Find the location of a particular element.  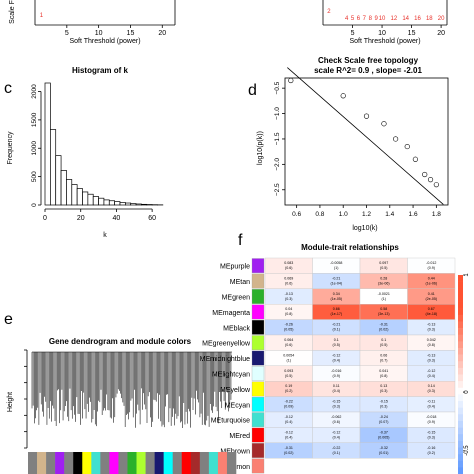

heatmap-cell-value: 0.06 is located at coordinates (383, 355).